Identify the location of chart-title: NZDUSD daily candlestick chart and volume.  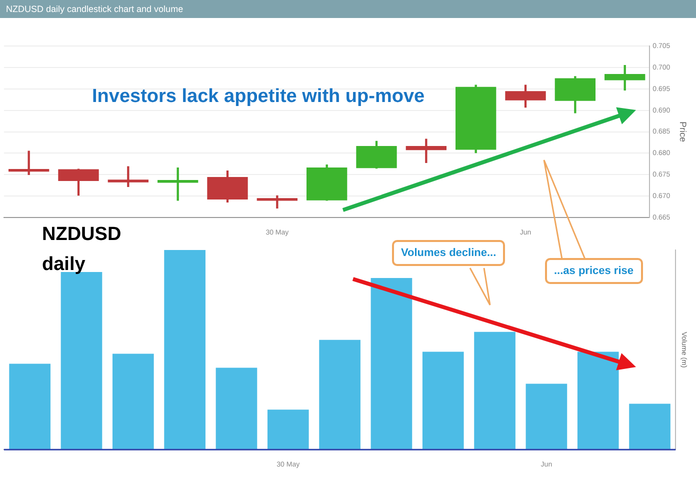
(348, 9).